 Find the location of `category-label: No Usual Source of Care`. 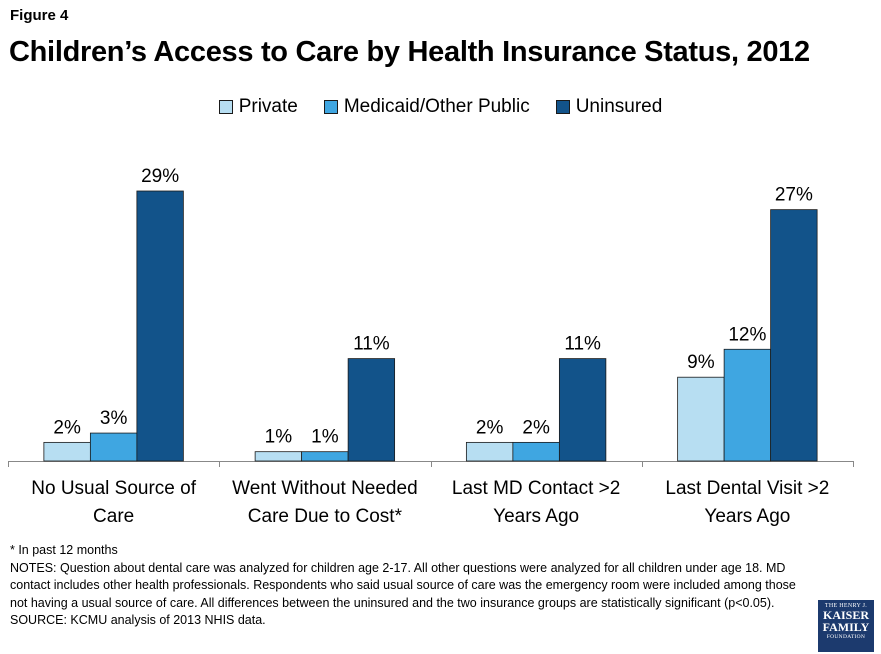

category-label: No Usual Source of Care is located at coordinates (114, 503).